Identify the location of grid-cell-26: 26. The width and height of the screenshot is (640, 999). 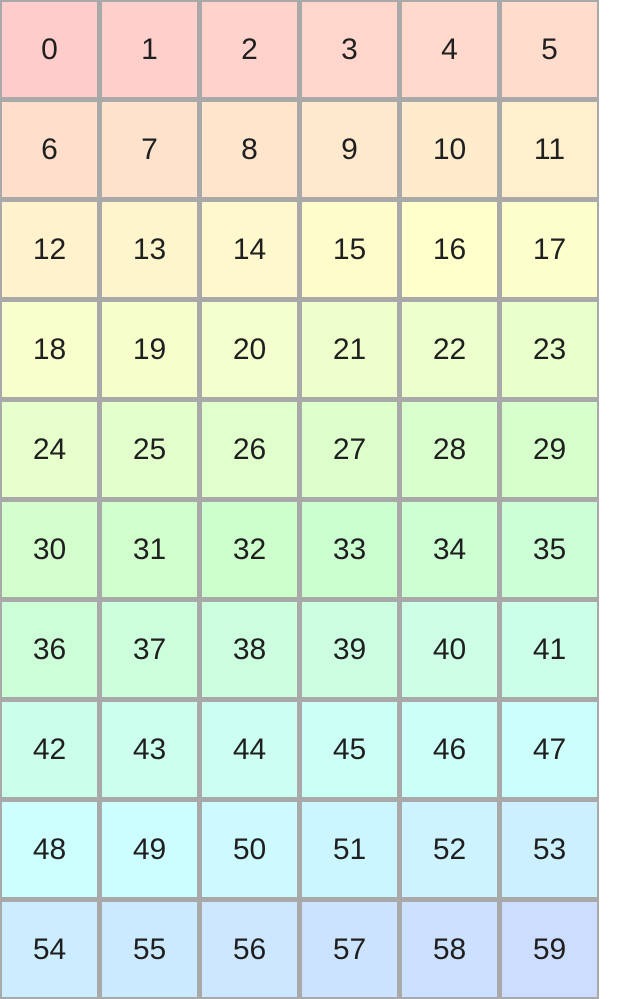
(249, 449).